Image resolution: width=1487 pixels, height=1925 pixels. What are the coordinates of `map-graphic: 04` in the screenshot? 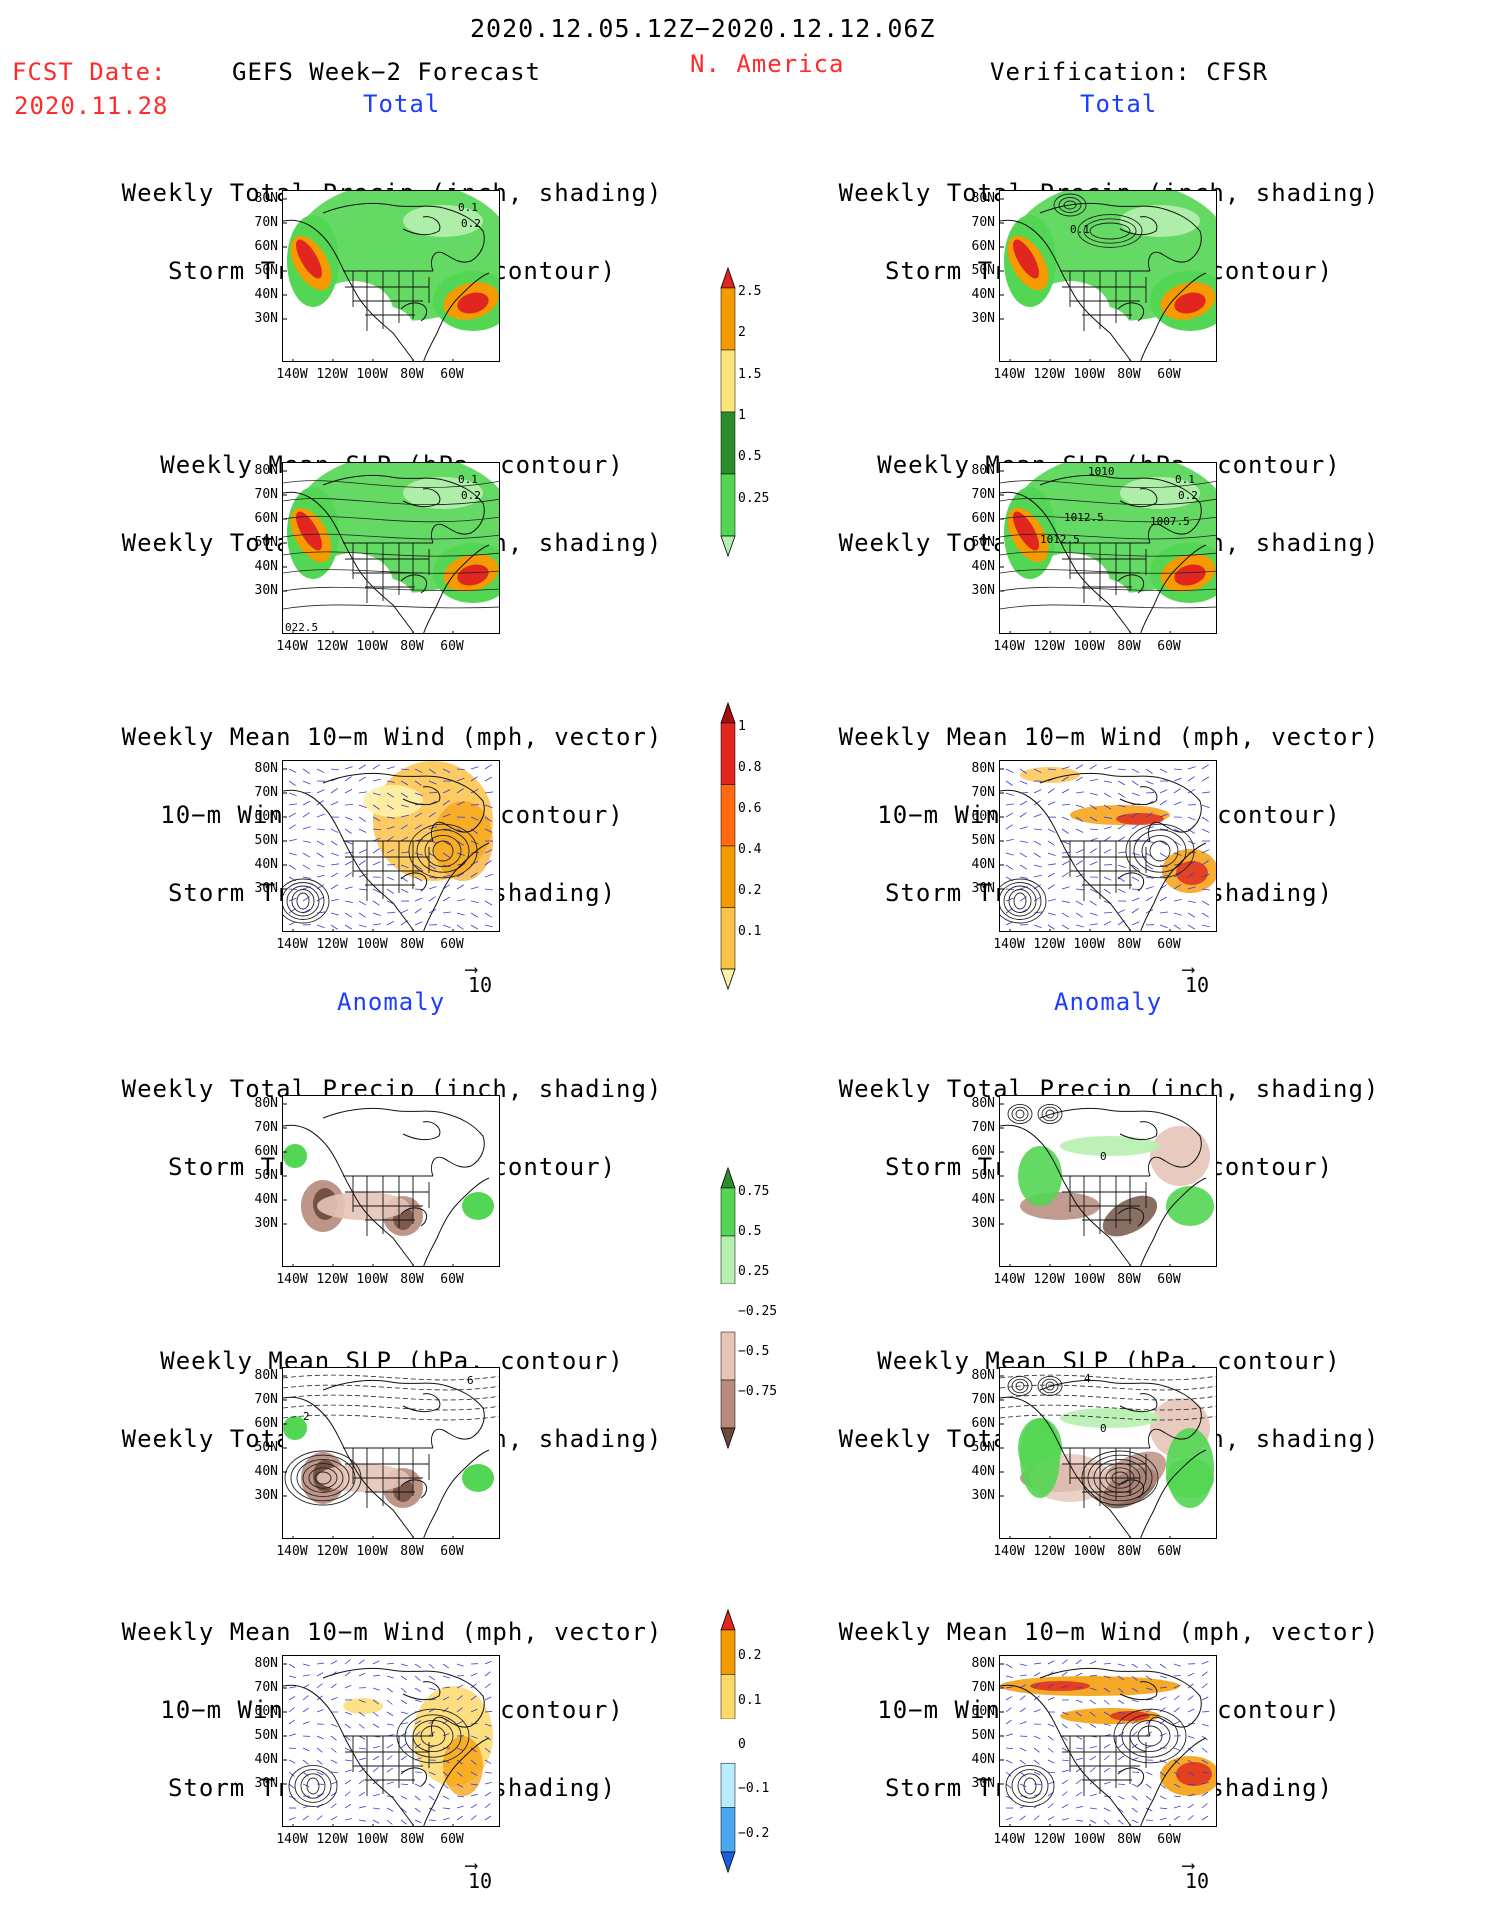 It's located at (1108, 1455).